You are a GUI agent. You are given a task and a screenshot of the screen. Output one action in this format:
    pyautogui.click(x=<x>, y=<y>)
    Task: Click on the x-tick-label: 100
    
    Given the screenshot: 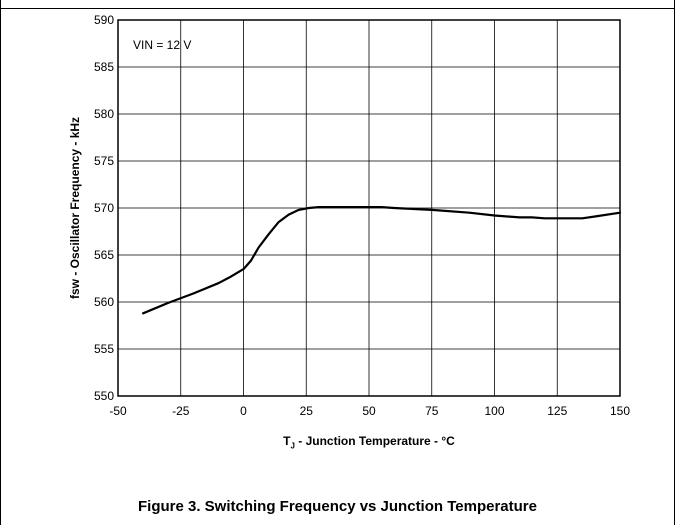 What is the action you would take?
    pyautogui.click(x=494, y=411)
    